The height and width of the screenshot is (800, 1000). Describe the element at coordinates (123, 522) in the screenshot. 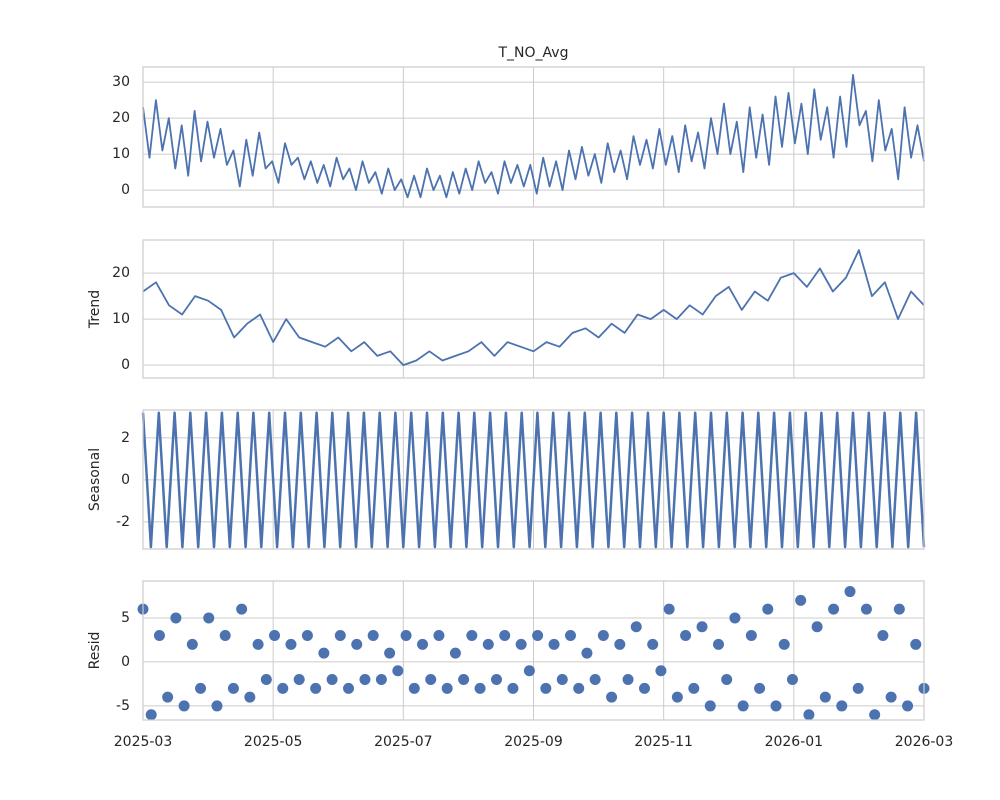

I see `y-tick-label: -2` at that location.